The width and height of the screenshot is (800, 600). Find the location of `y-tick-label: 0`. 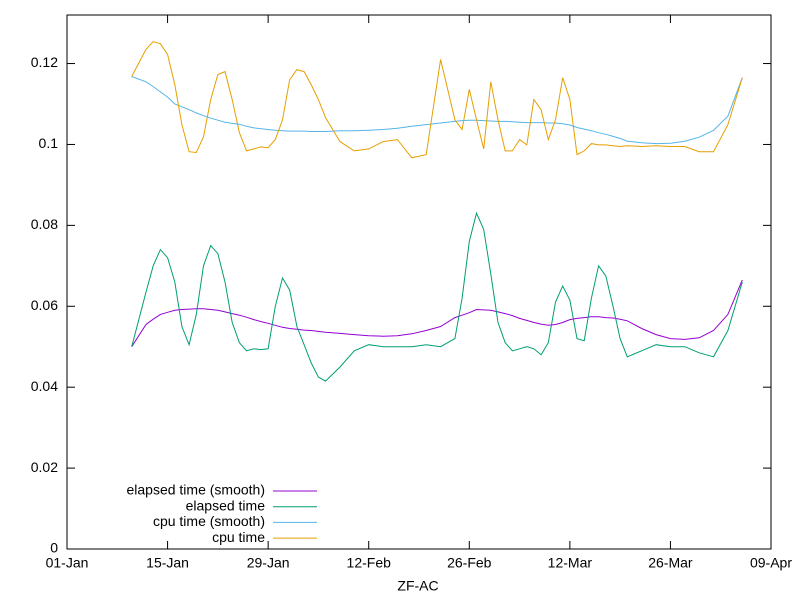

y-tick-label: 0 is located at coordinates (54, 548).